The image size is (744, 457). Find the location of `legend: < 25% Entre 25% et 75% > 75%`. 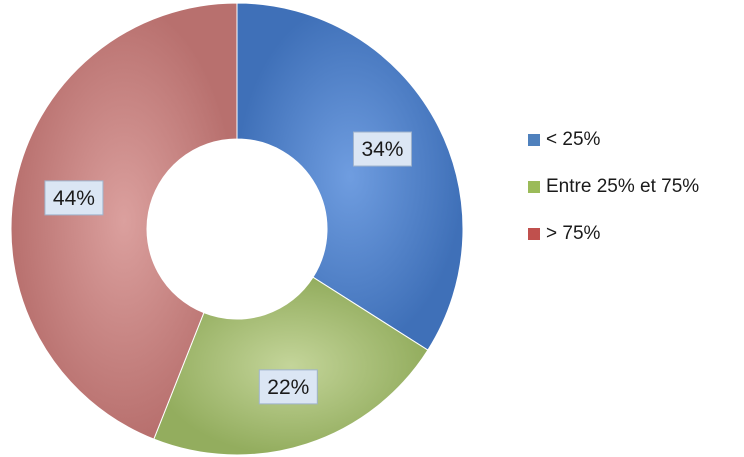

legend: < 25% Entre 25% et 75% > 75% is located at coordinates (613, 198).